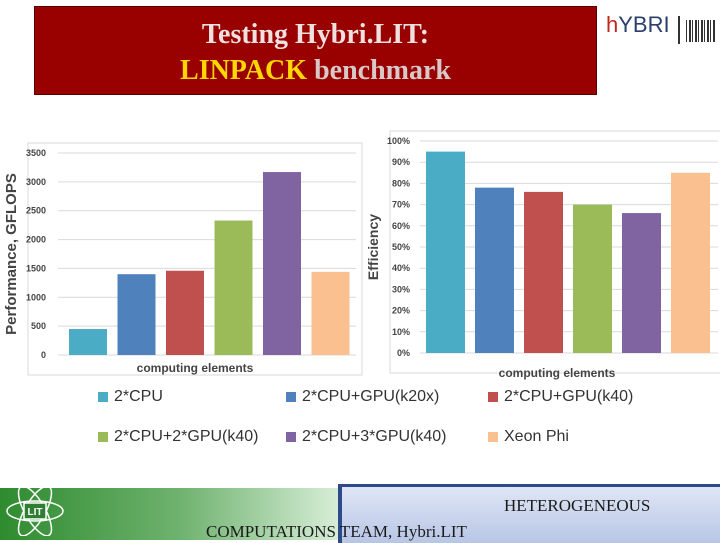 This screenshot has width=720, height=543. Describe the element at coordinates (43, 355) in the screenshot. I see `y-tick-label: 0` at that location.